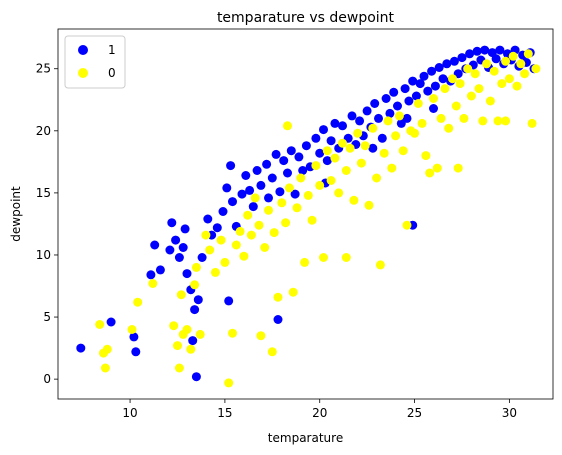 The image size is (562, 455). I want to click on chart-title: temparature vs dewpoint, so click(306, 18).